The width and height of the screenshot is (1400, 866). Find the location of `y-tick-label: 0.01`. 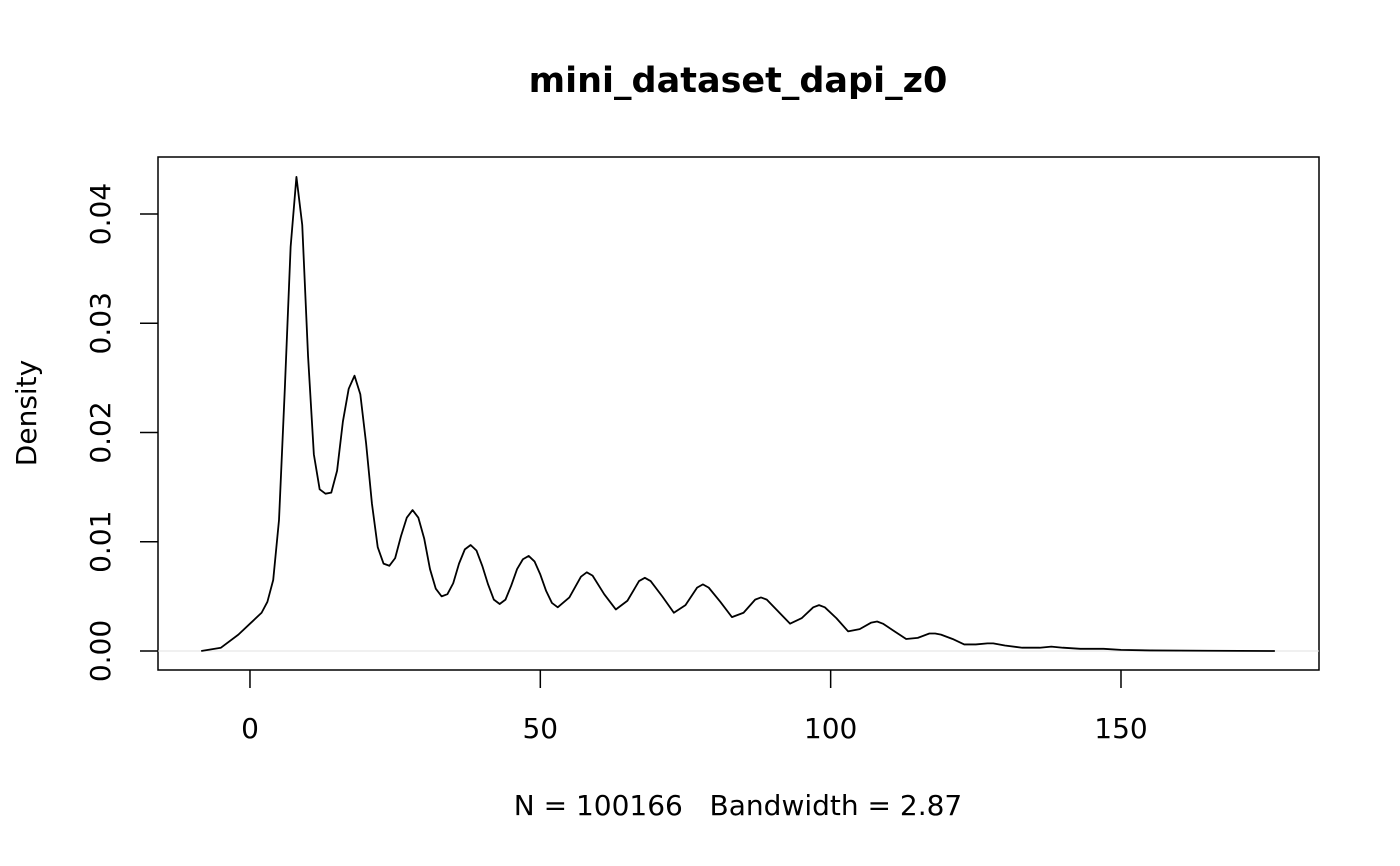

y-tick-label: 0.01 is located at coordinates (100, 542).